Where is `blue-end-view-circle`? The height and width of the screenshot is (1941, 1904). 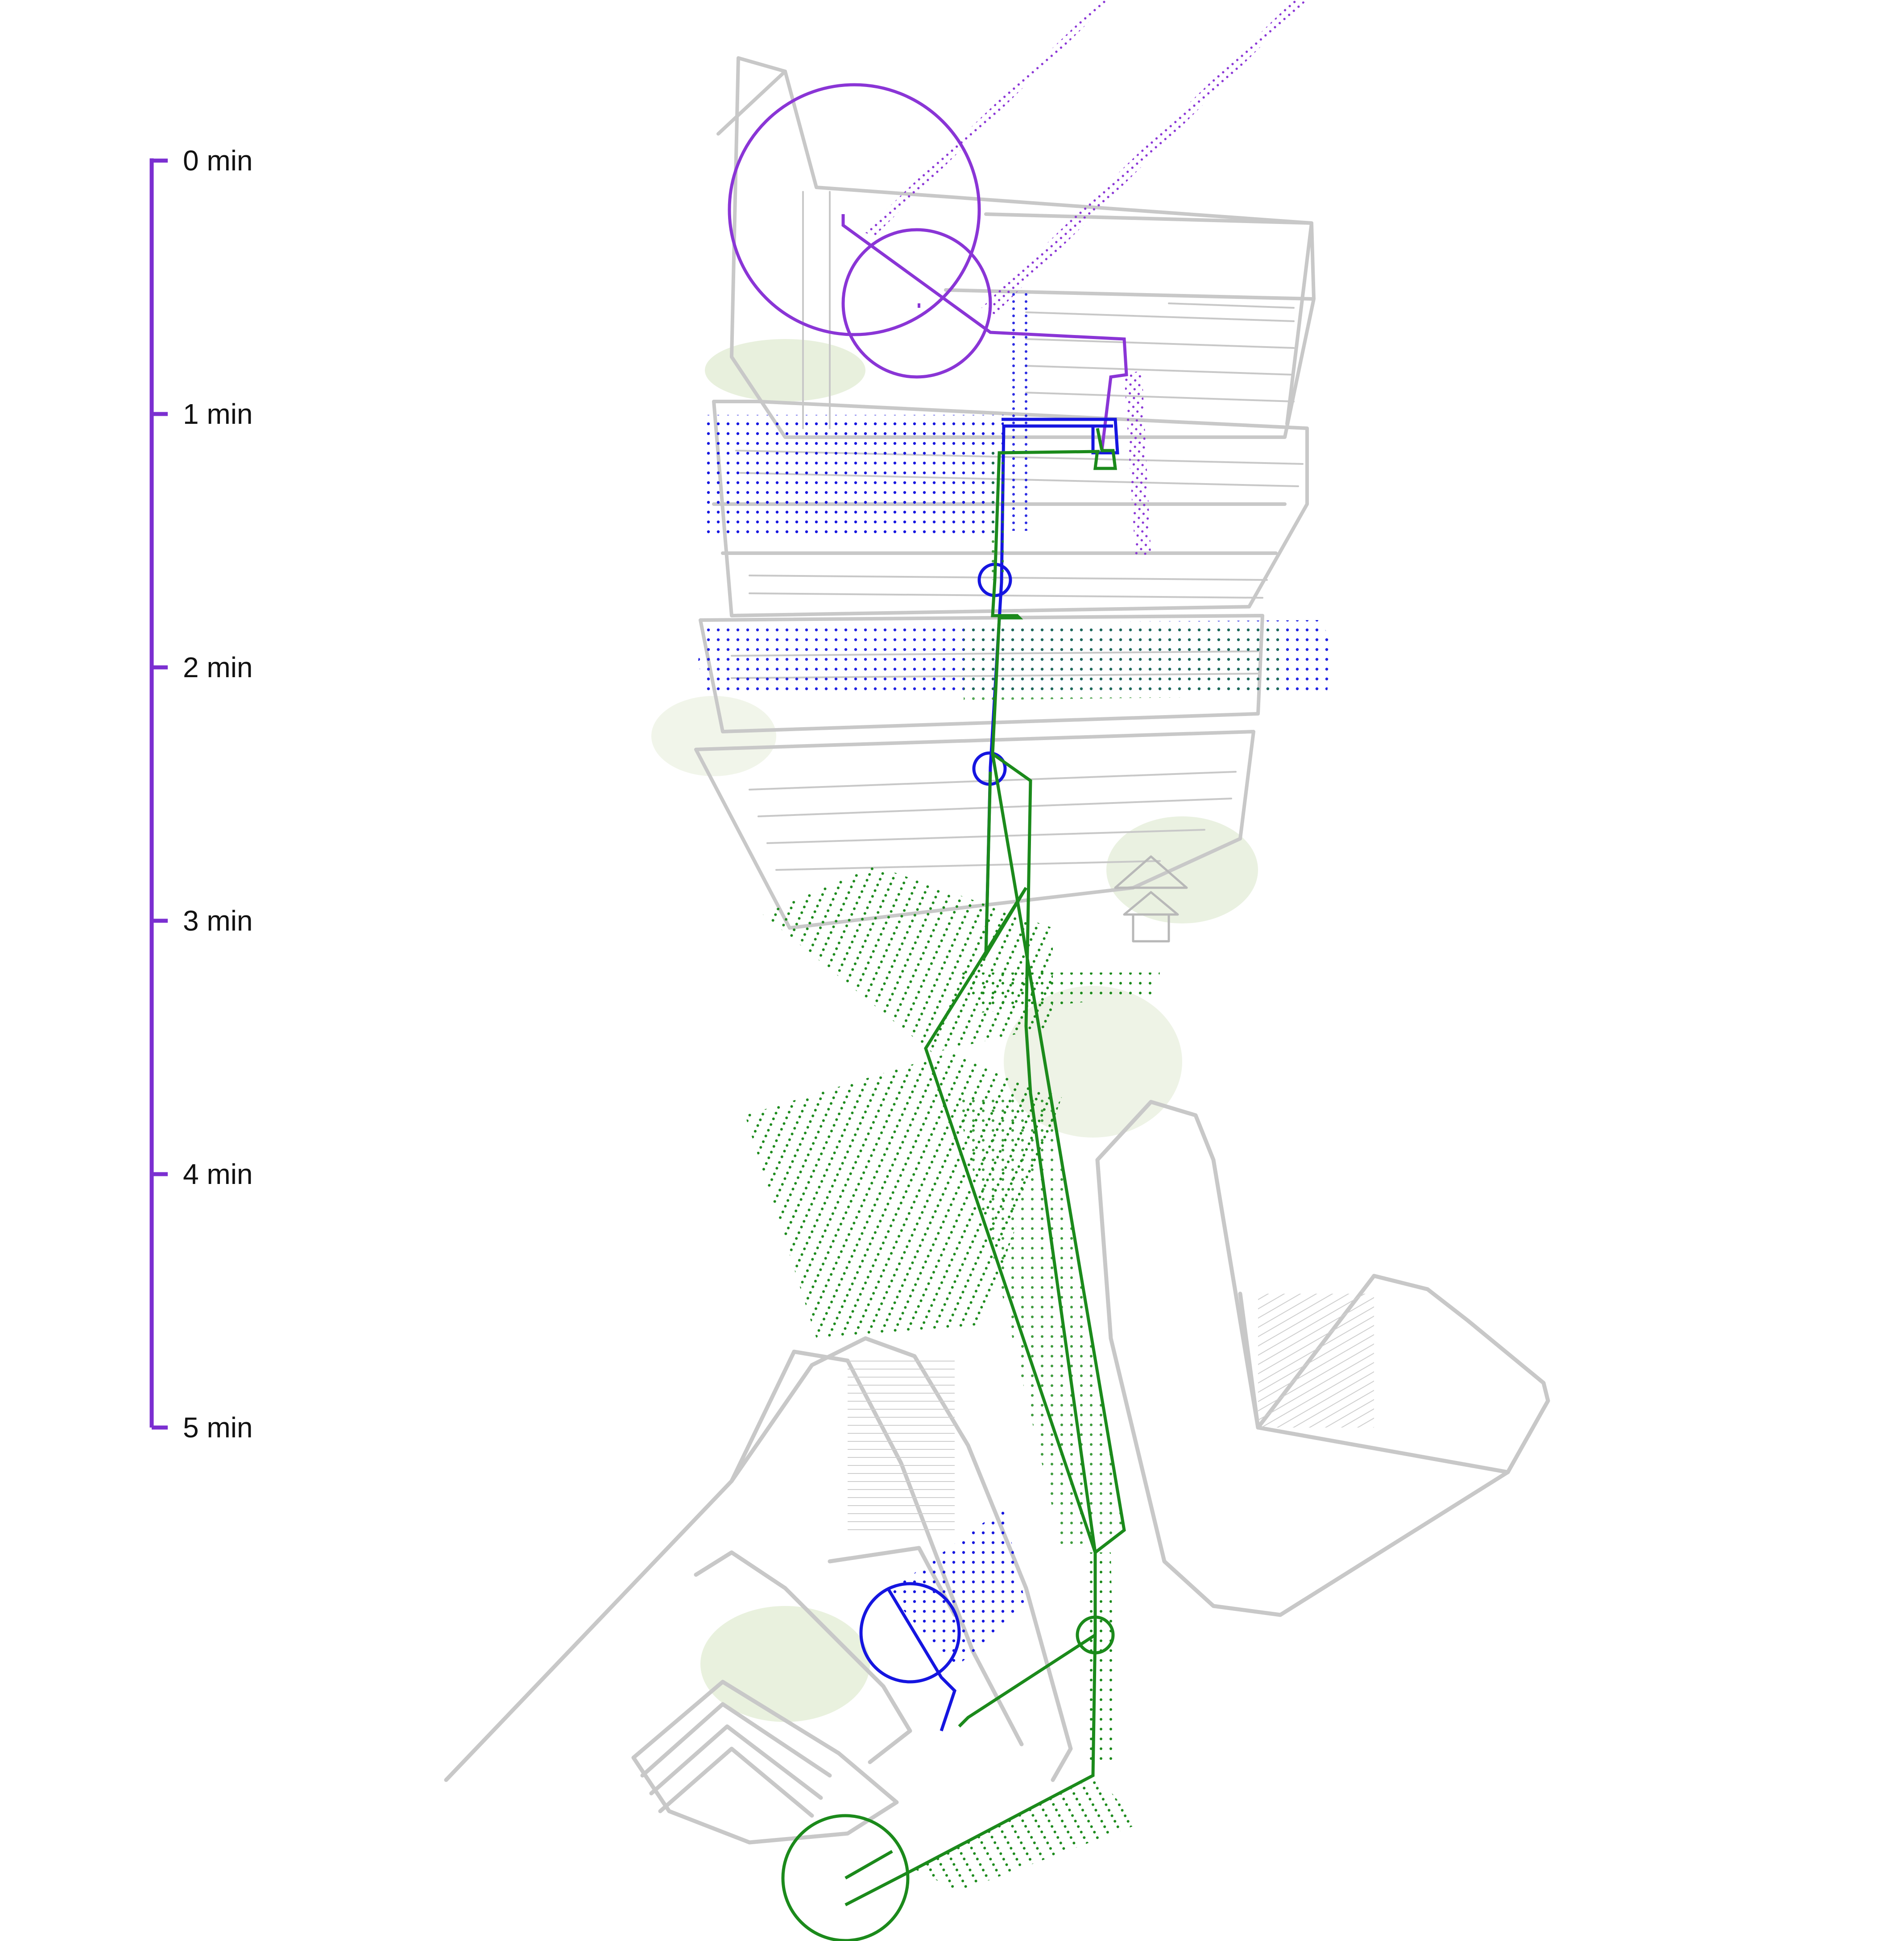
blue-end-view-circle is located at coordinates (910, 1633).